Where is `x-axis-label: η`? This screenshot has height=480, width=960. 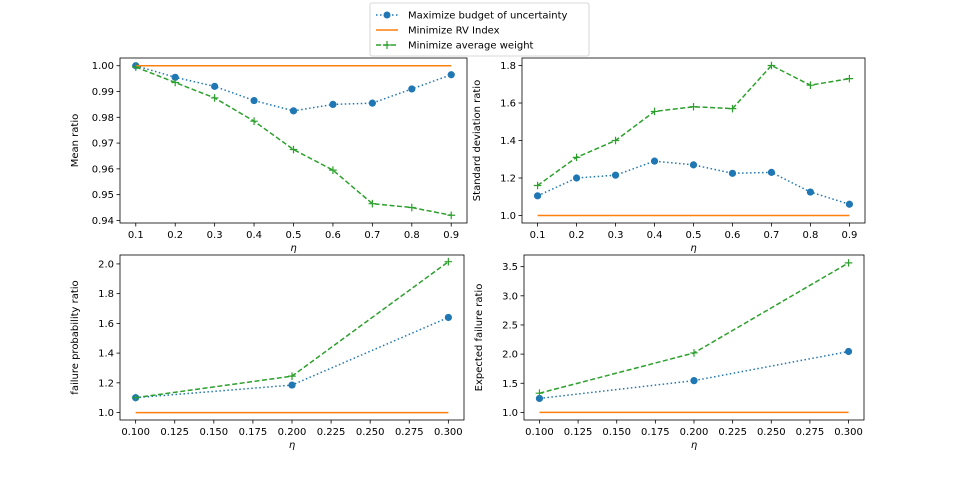
x-axis-label: η is located at coordinates (293, 248).